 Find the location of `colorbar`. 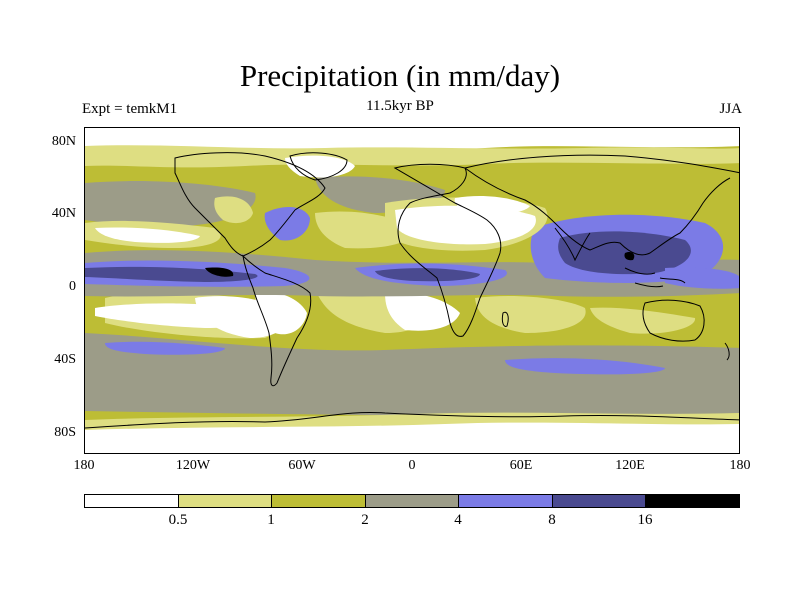

colorbar is located at coordinates (412, 501).